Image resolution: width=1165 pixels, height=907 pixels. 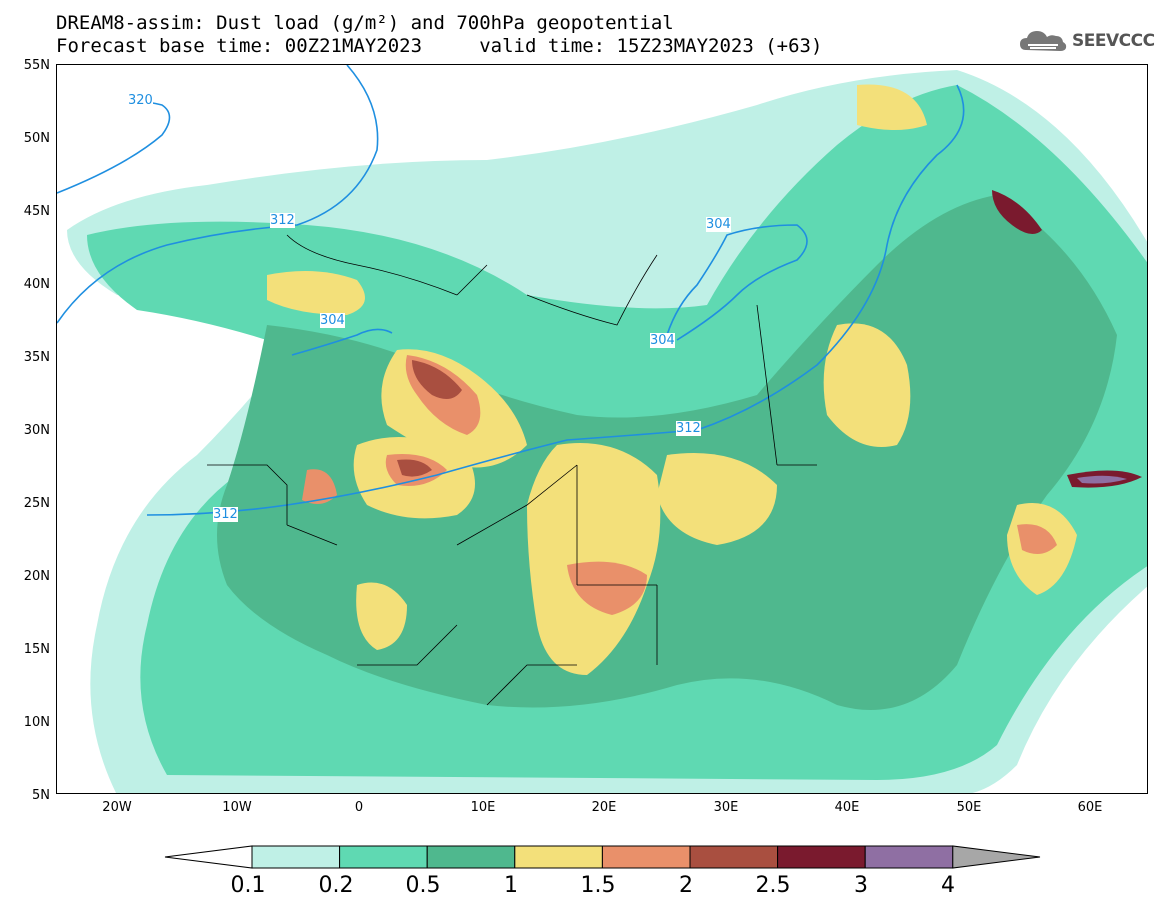 I want to click on dust-level-1h, so click(x=892, y=107).